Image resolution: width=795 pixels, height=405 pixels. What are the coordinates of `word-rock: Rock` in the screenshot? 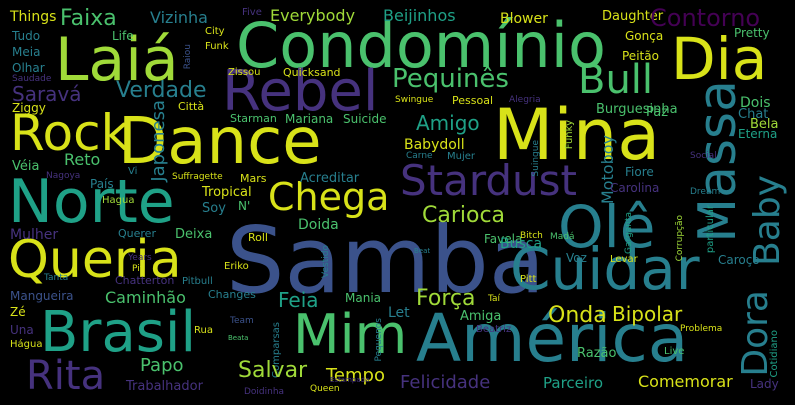 It's located at (70, 133).